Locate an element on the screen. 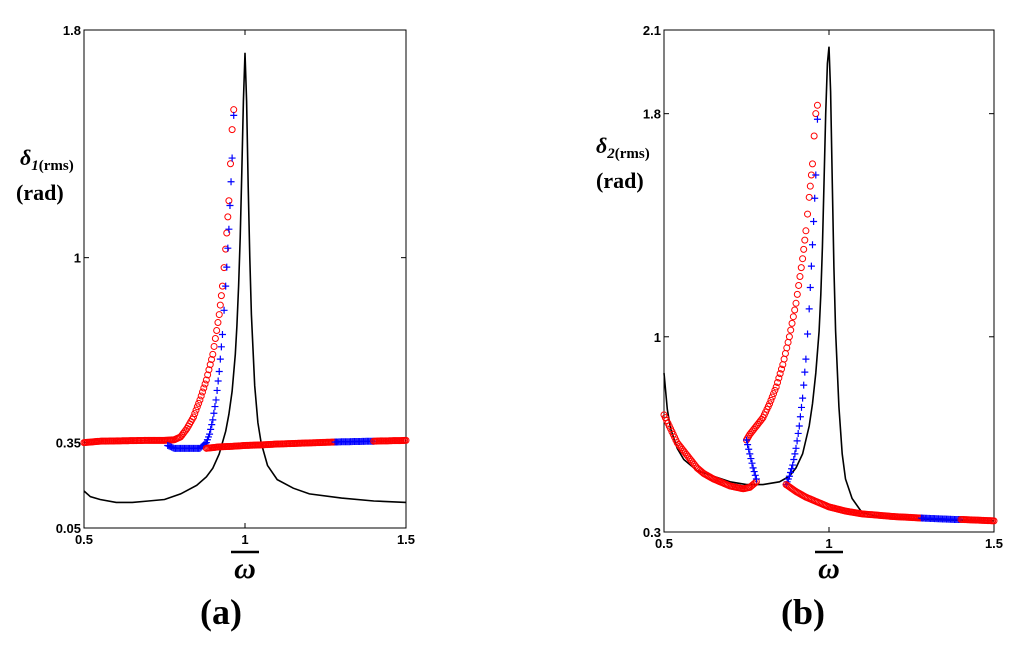 Image resolution: width=1024 pixels, height=646 pixels. panel-b-xtick-label: 1.5 is located at coordinates (994, 543).